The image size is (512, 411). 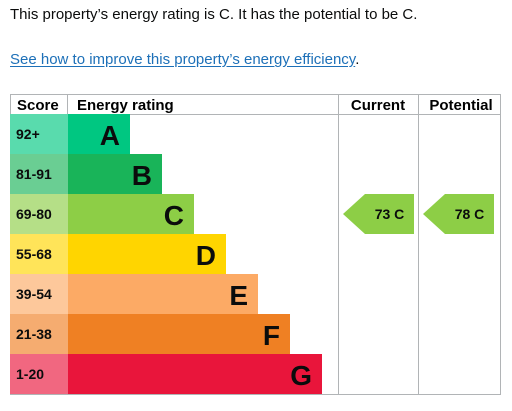 What do you see at coordinates (195, 374) in the screenshot?
I see `rating-bar-g` at bounding box center [195, 374].